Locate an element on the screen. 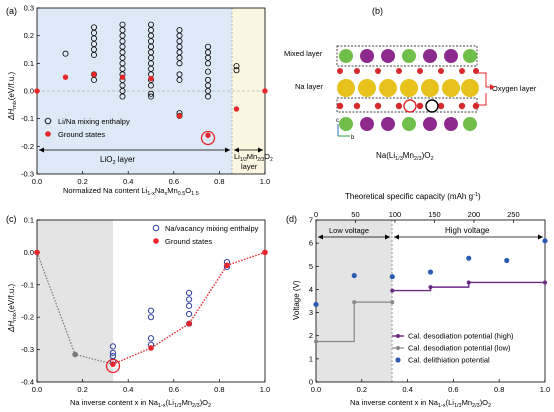 Image resolution: width=554 pixels, height=412 pixels. panel-a-region-label-right: Li1/3Mn2/3O2 is located at coordinates (253, 157).